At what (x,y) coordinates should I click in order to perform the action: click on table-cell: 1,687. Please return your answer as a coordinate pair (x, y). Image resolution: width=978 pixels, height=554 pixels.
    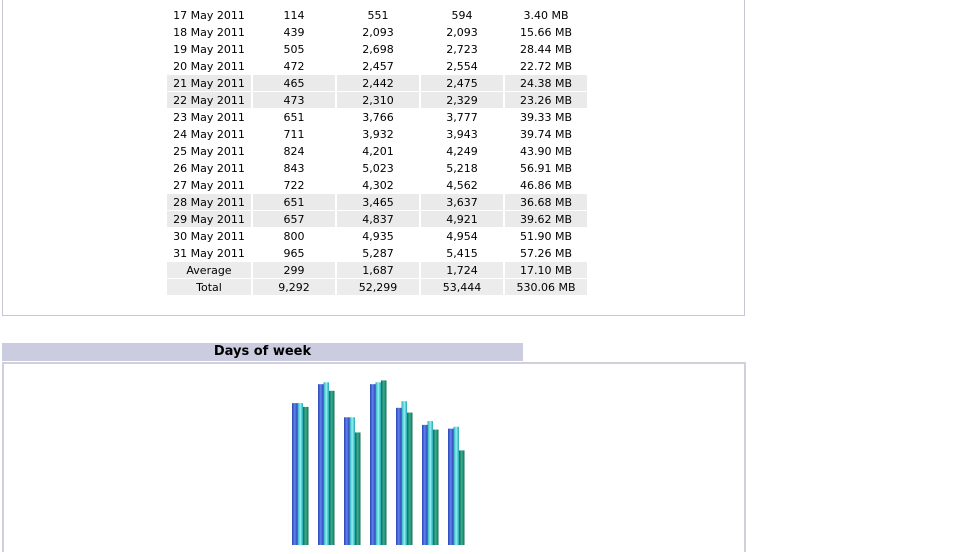
    Looking at the image, I should click on (378, 270).